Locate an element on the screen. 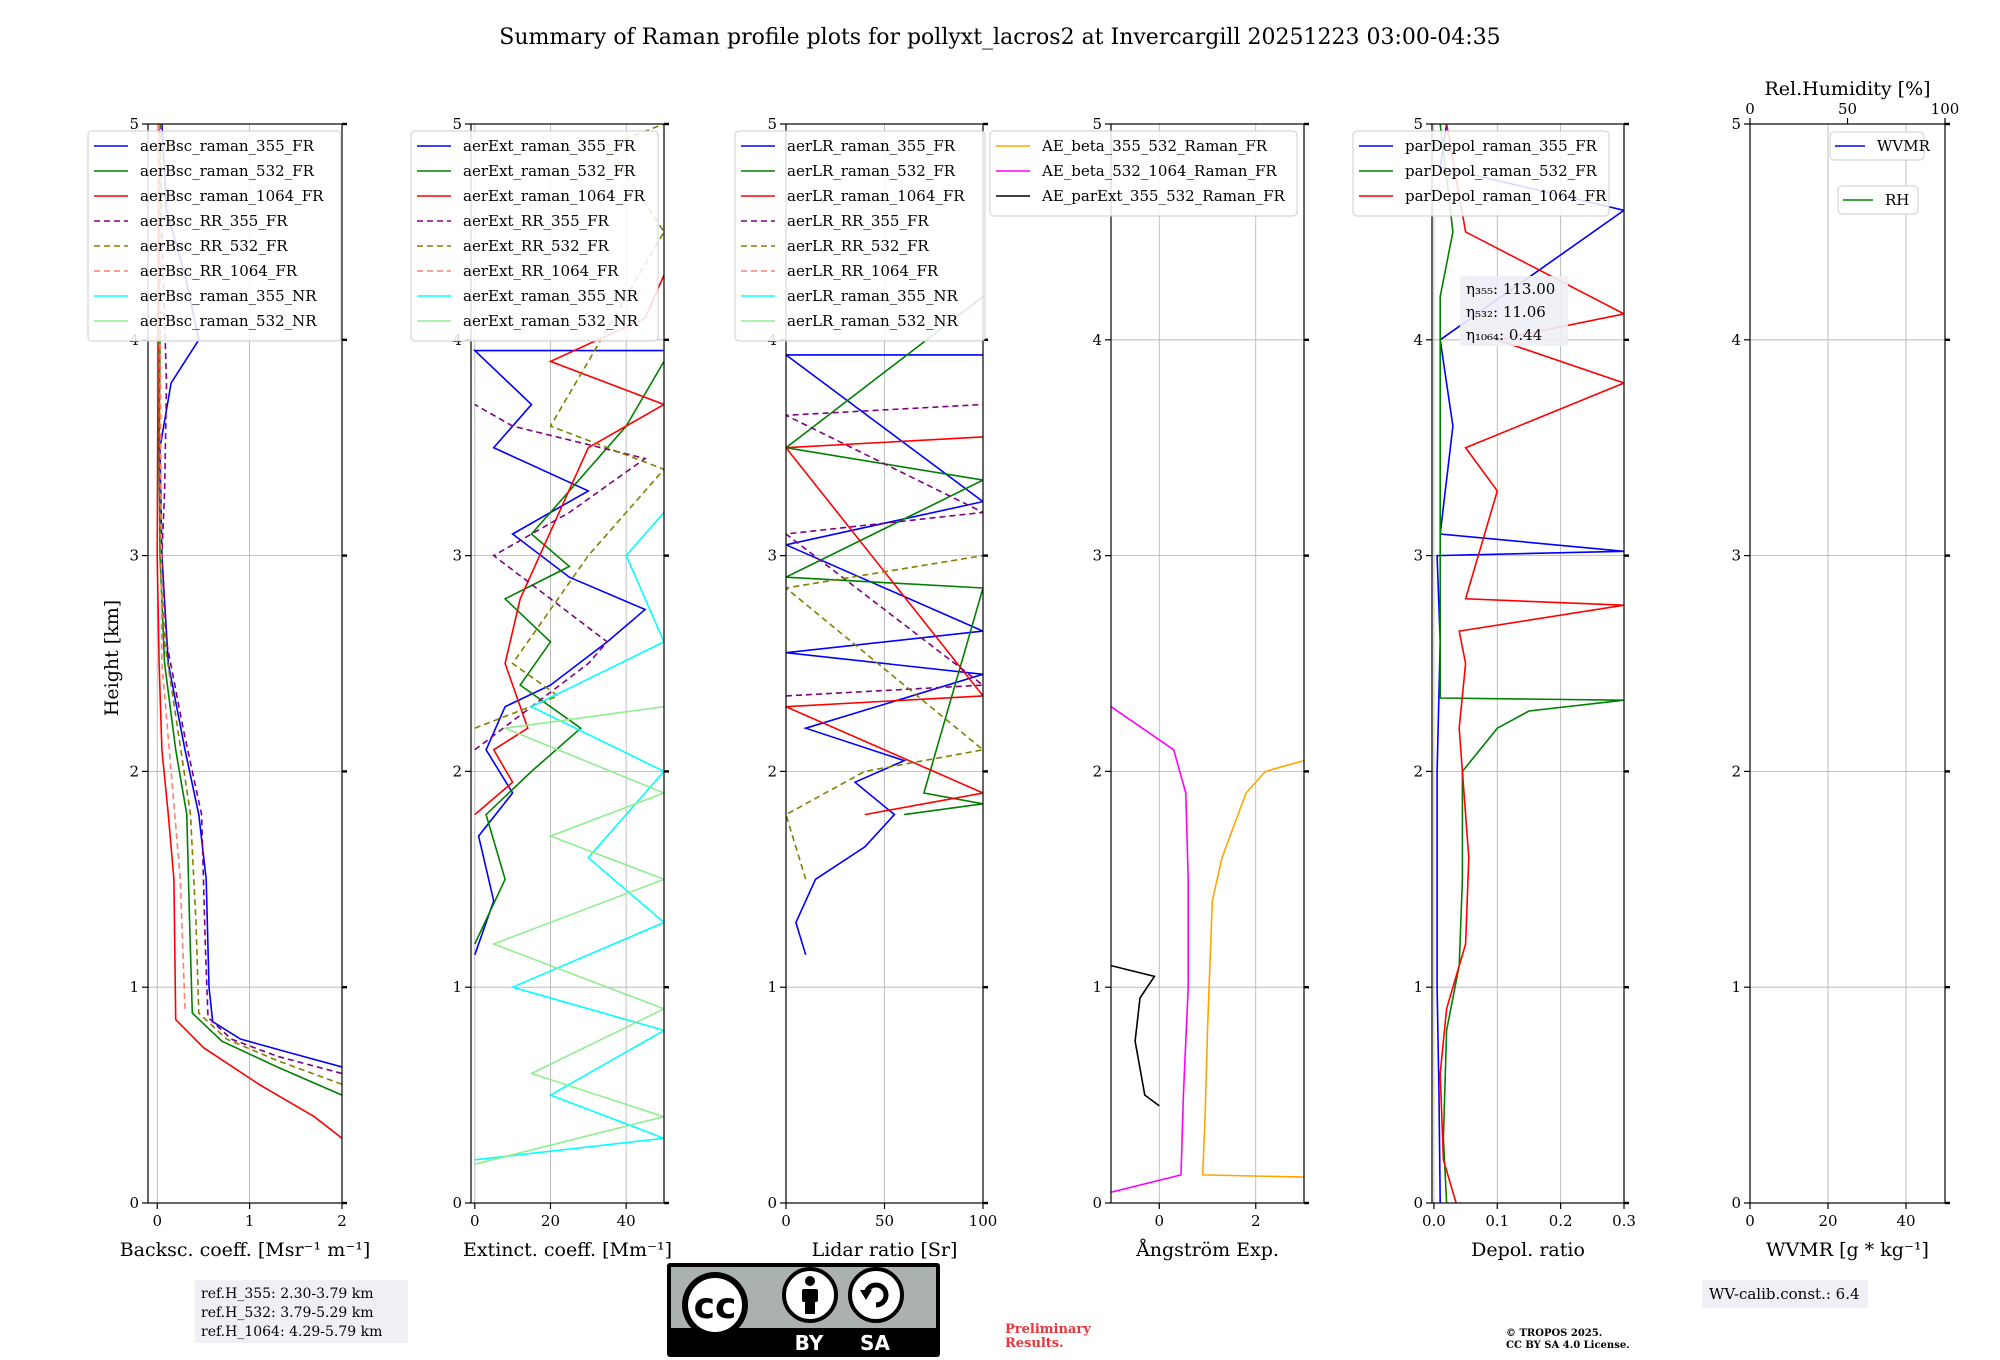 The height and width of the screenshot is (1360, 2000). top-x-tick-label: 100 is located at coordinates (1945, 109).